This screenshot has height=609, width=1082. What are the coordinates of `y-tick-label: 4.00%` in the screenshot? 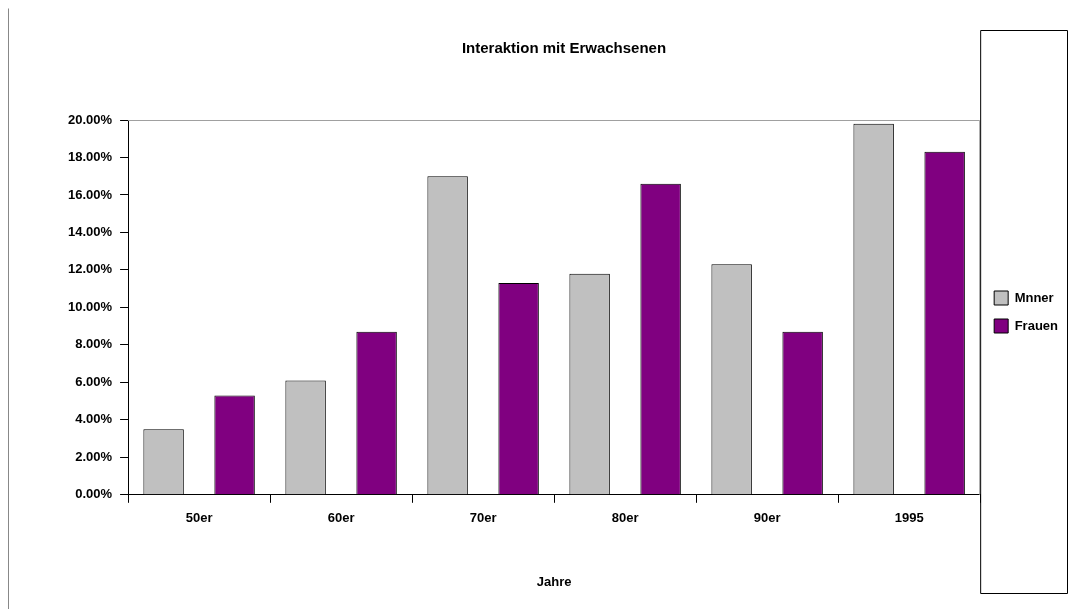 It's located at (94, 419).